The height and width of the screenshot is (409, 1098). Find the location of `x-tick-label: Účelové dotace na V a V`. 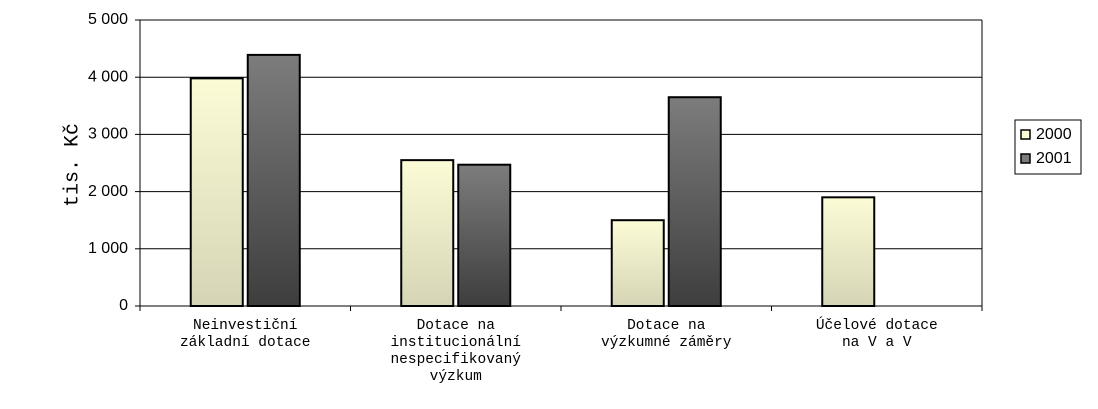

x-tick-label: Účelové dotace na V a V is located at coordinates (876, 334).